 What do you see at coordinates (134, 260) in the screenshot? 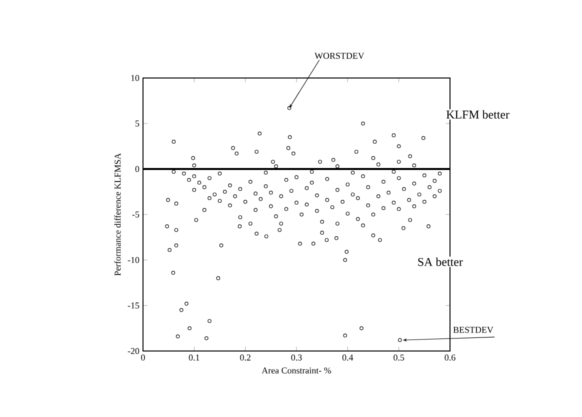
I see `y-tick-label: -10` at bounding box center [134, 260].